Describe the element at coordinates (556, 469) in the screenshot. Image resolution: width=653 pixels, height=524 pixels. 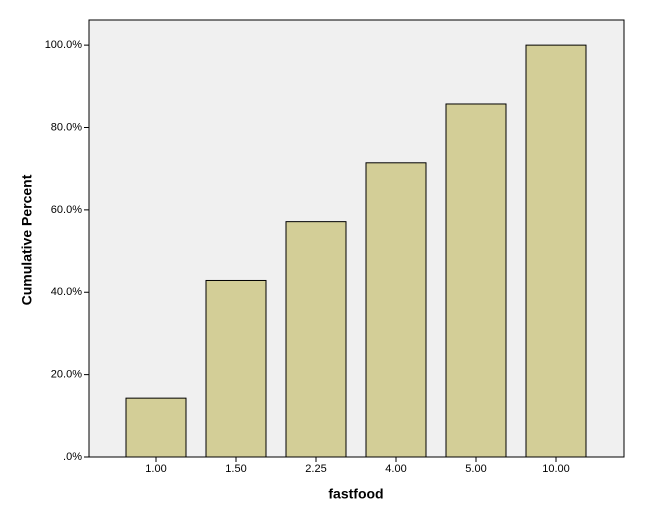
I see `x-tick-label: 10.00` at that location.